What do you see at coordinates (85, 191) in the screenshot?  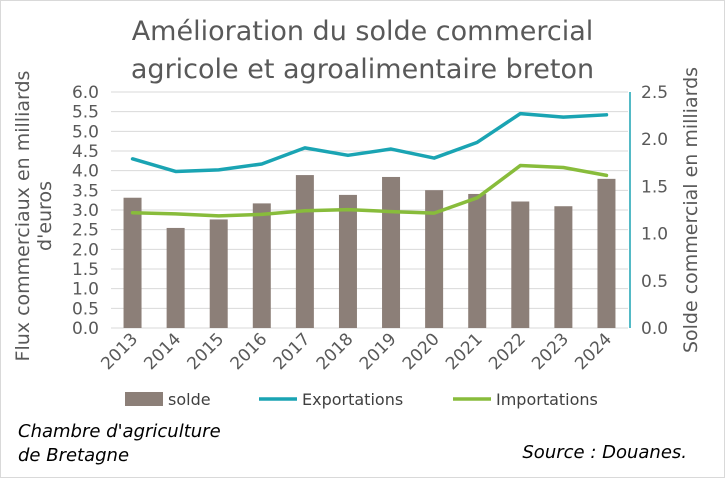 I see `left-axis-tick-label: 3.5` at bounding box center [85, 191].